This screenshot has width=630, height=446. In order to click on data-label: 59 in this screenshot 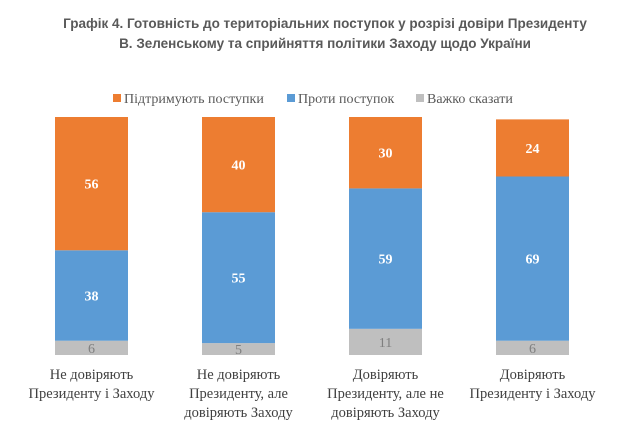, I will do `click(386, 260)`.